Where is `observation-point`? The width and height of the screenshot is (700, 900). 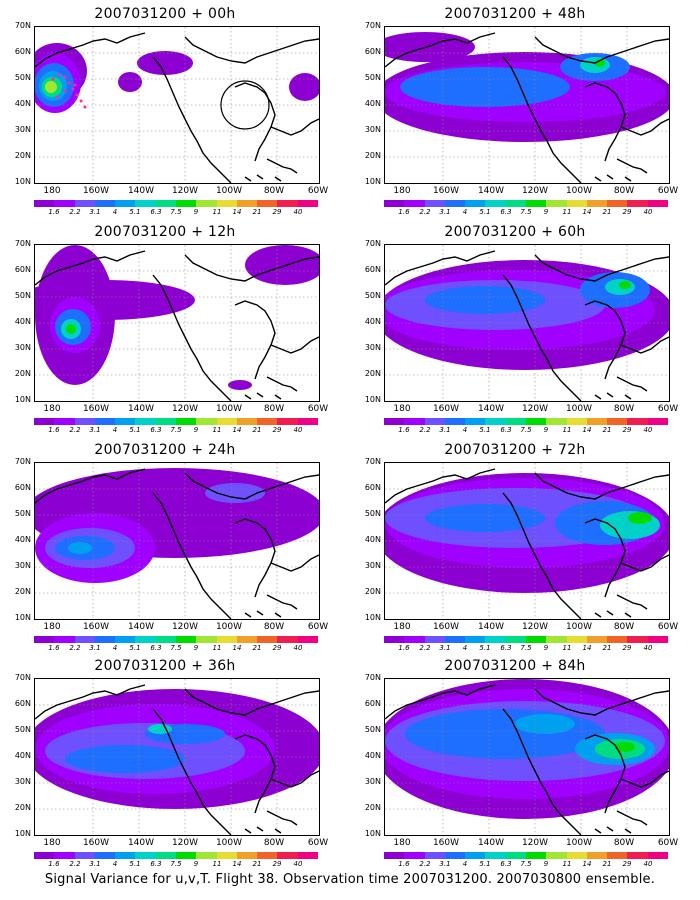
observation-point is located at coordinates (53, 79).